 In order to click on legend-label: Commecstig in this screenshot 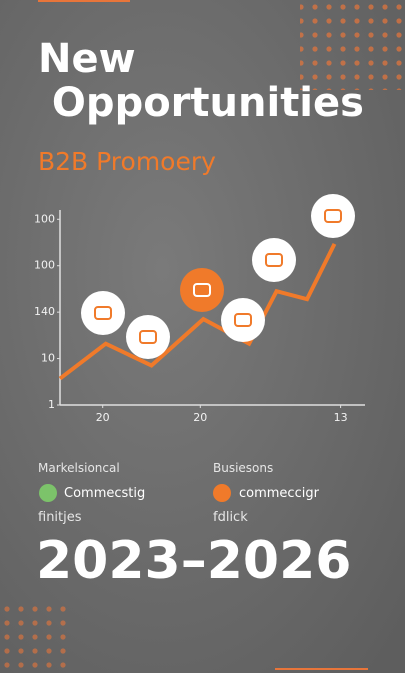, I will do `click(104, 493)`.